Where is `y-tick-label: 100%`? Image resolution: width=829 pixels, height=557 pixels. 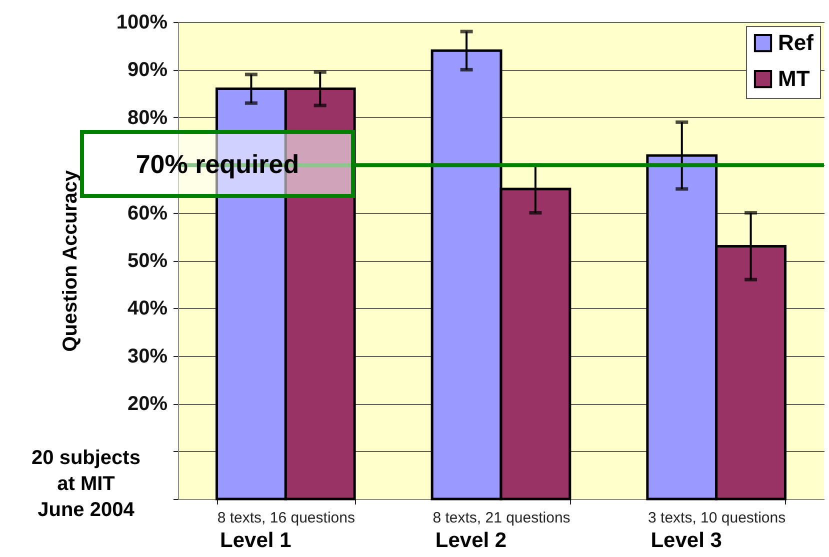 y-tick-label: 100% is located at coordinates (142, 23).